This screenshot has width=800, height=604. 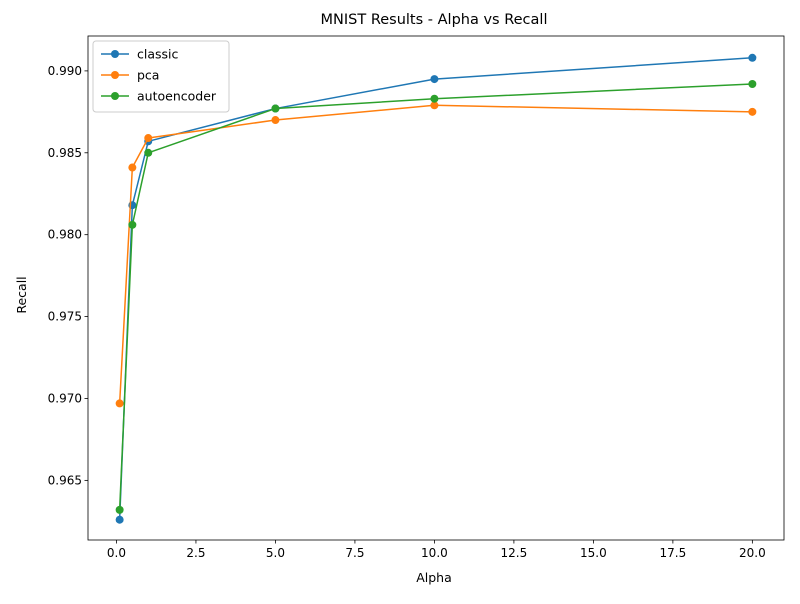 I want to click on x-tick-label: 2.5, so click(x=195, y=553).